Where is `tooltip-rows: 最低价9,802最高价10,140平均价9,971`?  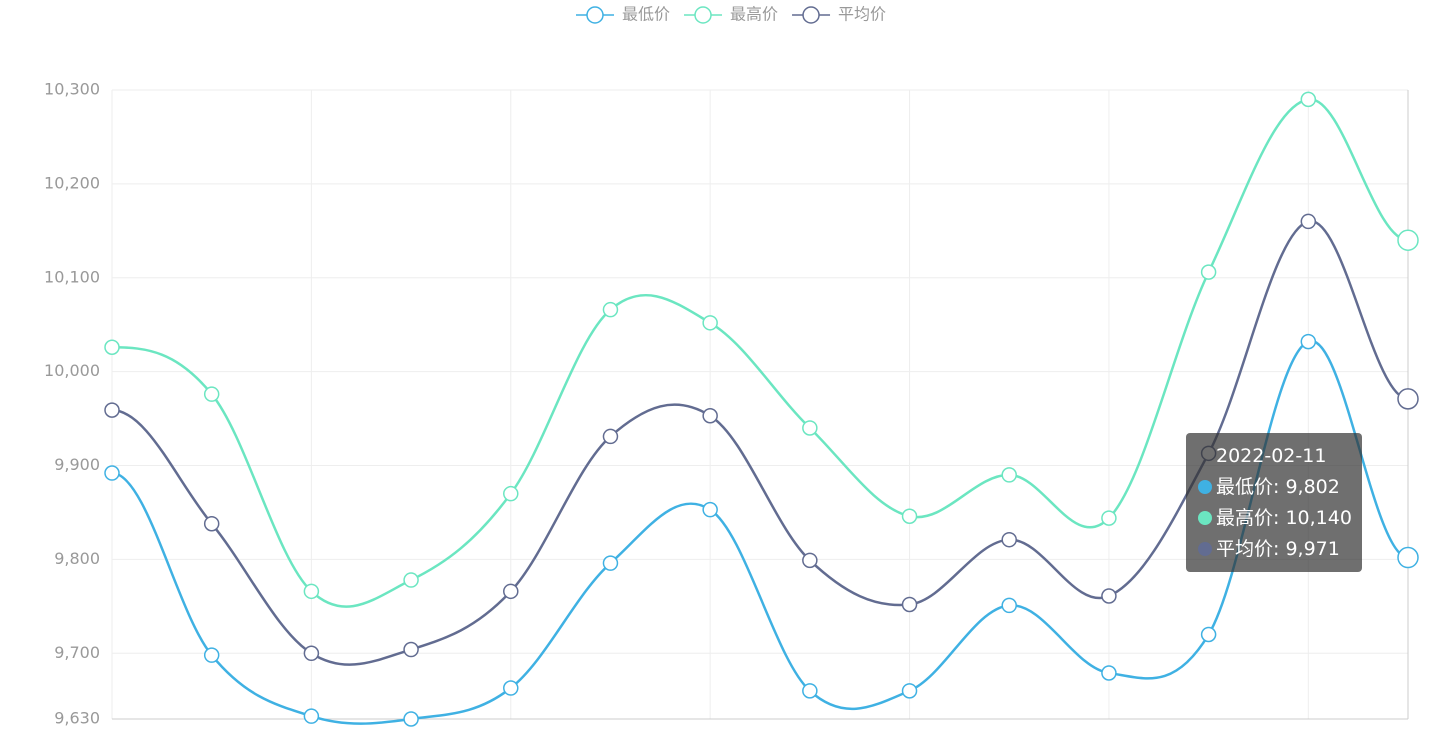 tooltip-rows: 最低价9,802最高价10,140平均价9,971 is located at coordinates (1280, 518).